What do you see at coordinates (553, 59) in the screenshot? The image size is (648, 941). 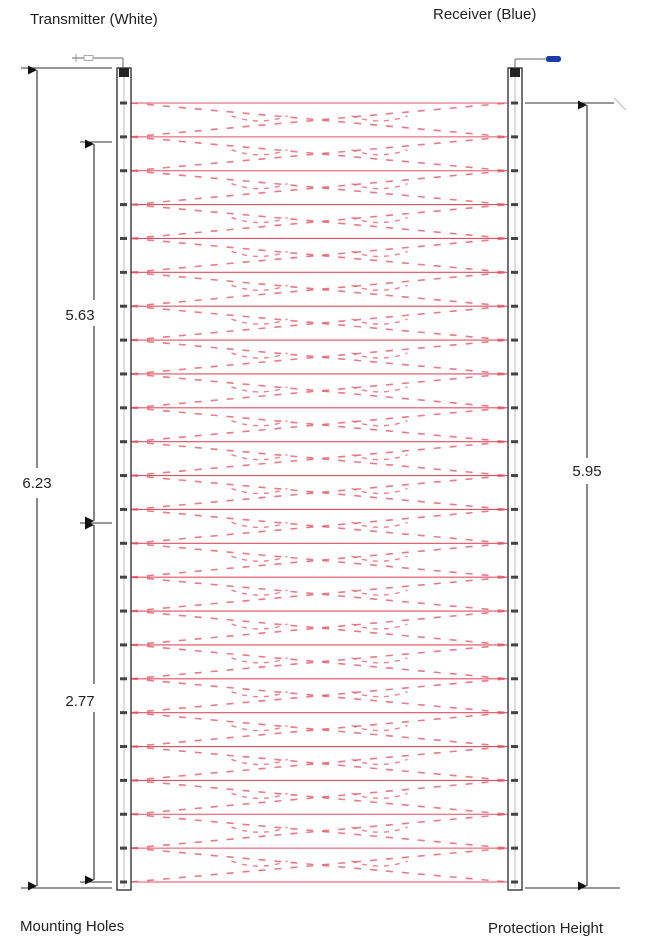 I see `receiver-cable-connector` at bounding box center [553, 59].